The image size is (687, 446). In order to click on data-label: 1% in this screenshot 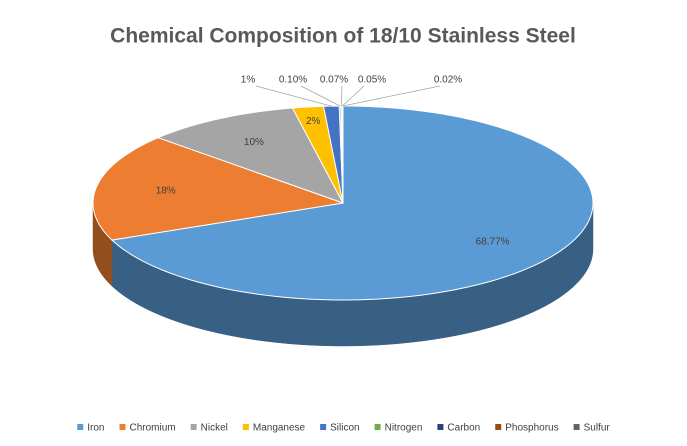, I will do `click(248, 80)`.